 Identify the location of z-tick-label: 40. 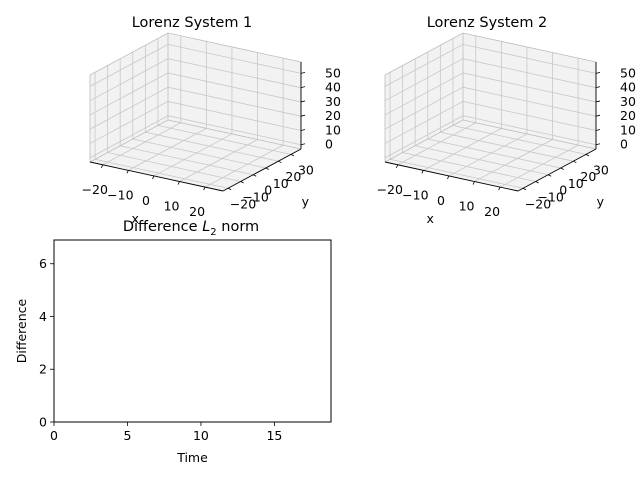
(333, 87).